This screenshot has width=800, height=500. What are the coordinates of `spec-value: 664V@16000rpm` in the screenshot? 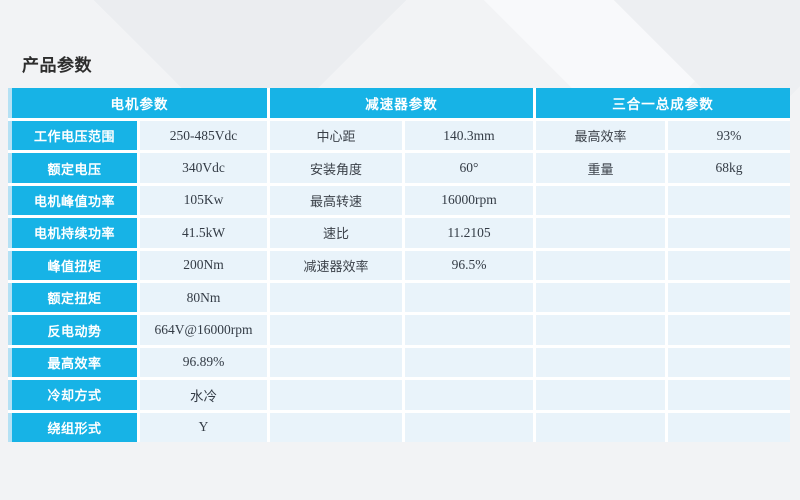 It's located at (203, 330).